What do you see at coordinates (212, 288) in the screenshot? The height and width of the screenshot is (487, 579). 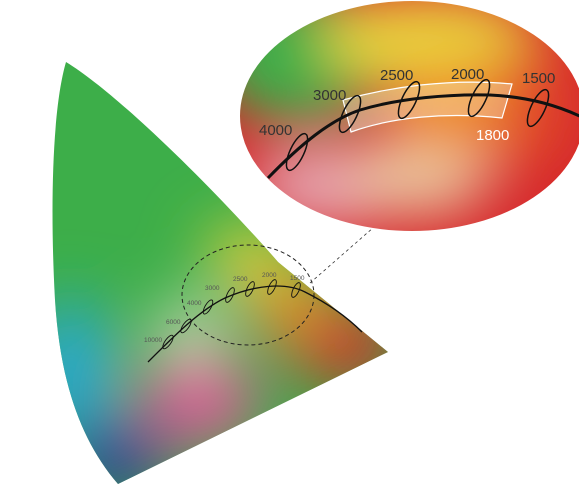 I see `main-label-3000: 3000` at bounding box center [212, 288].